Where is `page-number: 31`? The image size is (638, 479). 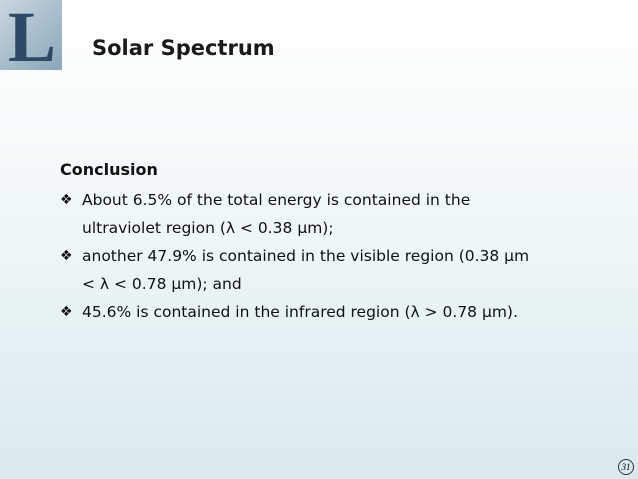 page-number: 31 is located at coordinates (626, 467).